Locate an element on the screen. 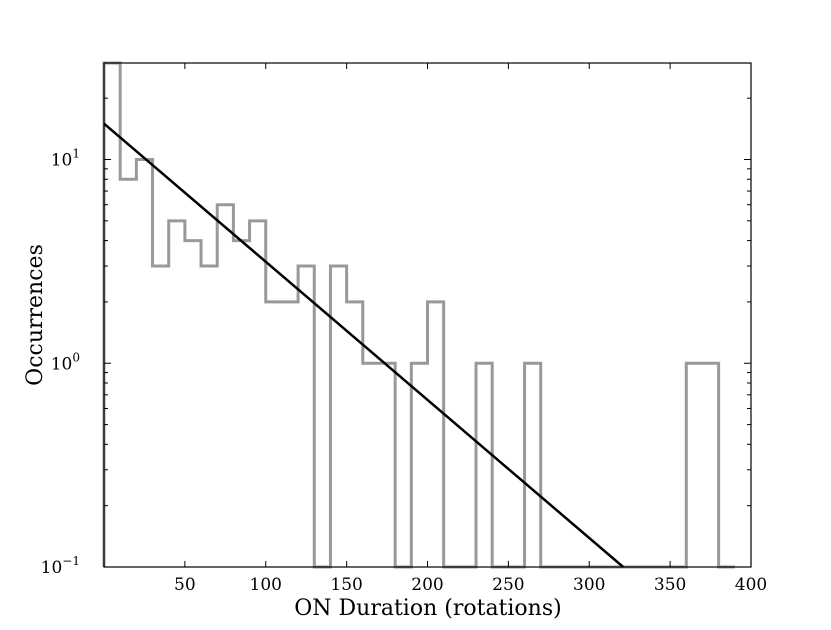  x-tick-label: 300 is located at coordinates (589, 585).